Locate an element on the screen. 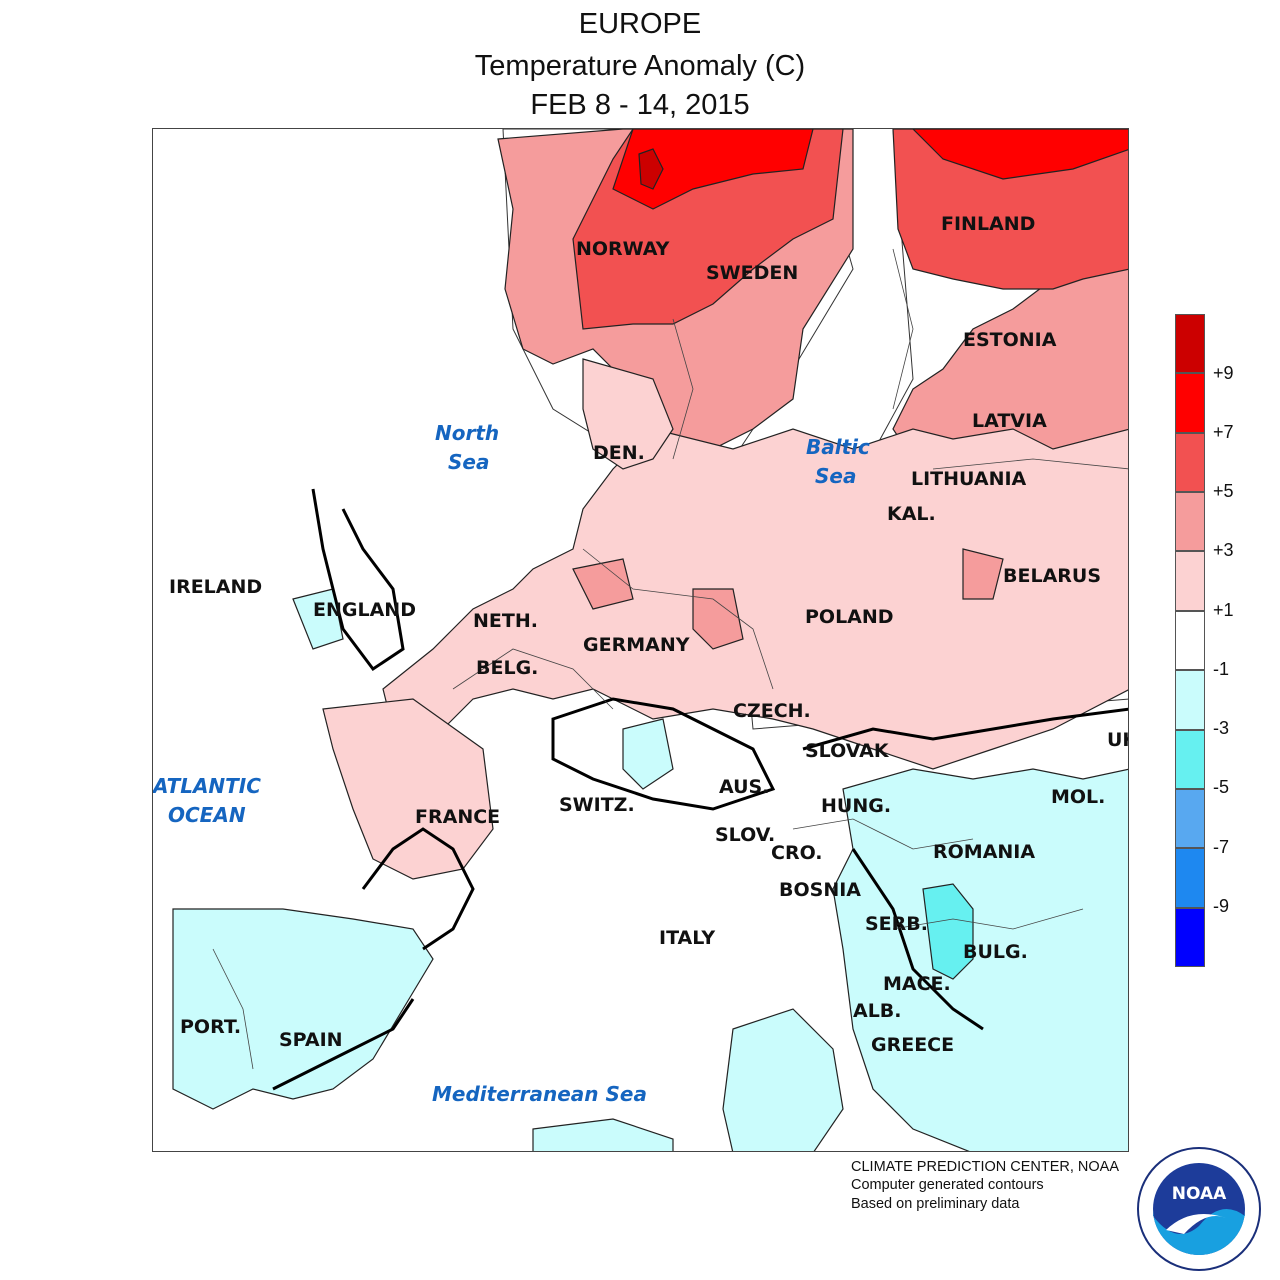 This screenshot has height=1280, width=1280. noaa-logo-text: NOAA is located at coordinates (1199, 1194).